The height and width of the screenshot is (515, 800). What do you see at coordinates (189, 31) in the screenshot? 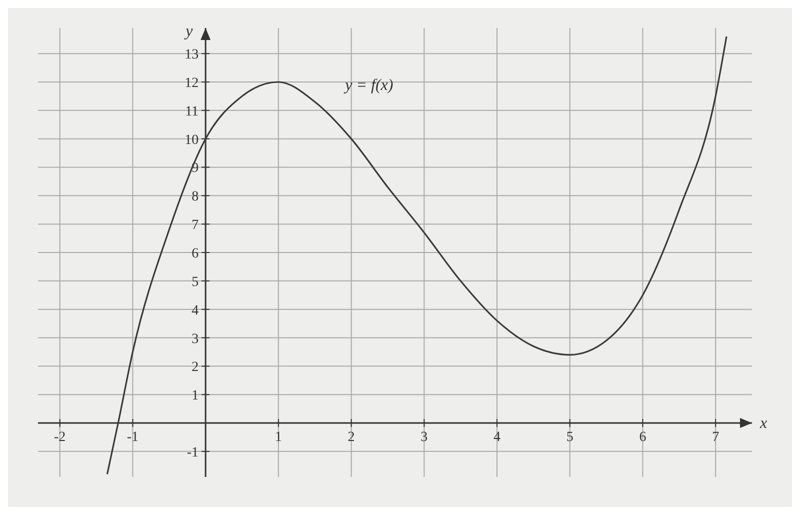
I see `y-axis-title: y` at bounding box center [189, 31].